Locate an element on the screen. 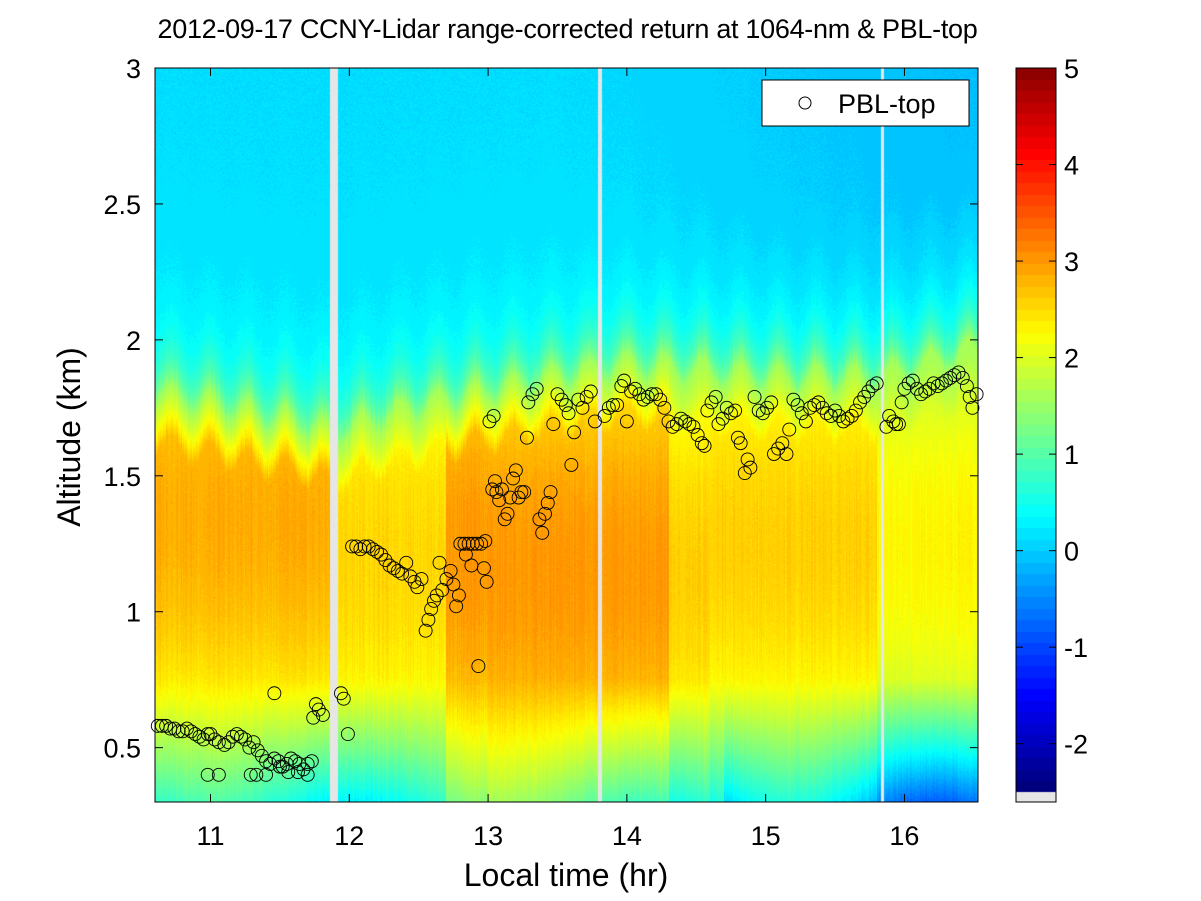 This screenshot has height=901, width=1201. x-tick-label: 13 is located at coordinates (488, 836).